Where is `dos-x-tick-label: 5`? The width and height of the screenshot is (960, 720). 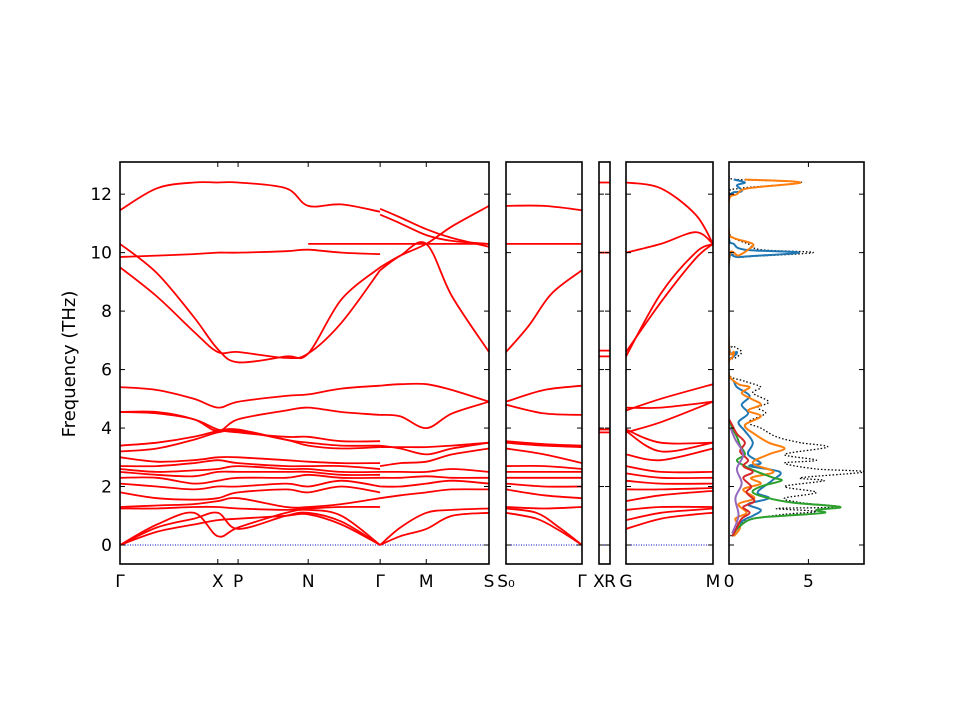 dos-x-tick-label: 5 is located at coordinates (808, 582).